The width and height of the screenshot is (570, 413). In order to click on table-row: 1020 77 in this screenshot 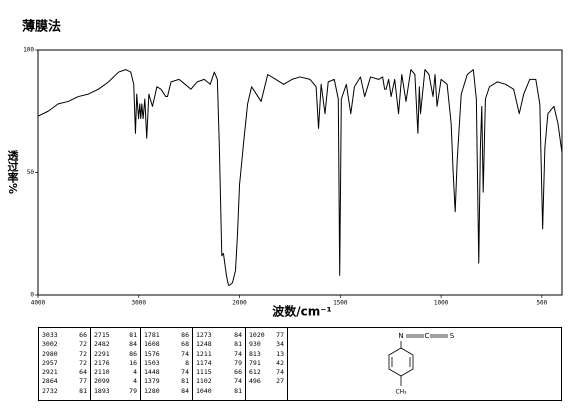, I will do `click(266, 335)`.